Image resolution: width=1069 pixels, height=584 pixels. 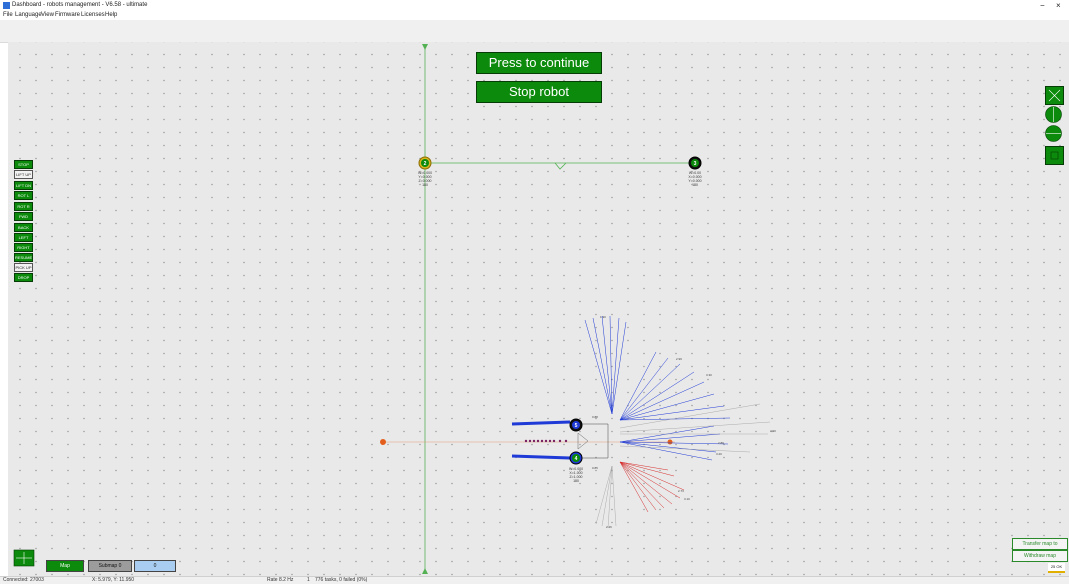 I want to click on scanner-rays-blue, so click(x=657, y=388).